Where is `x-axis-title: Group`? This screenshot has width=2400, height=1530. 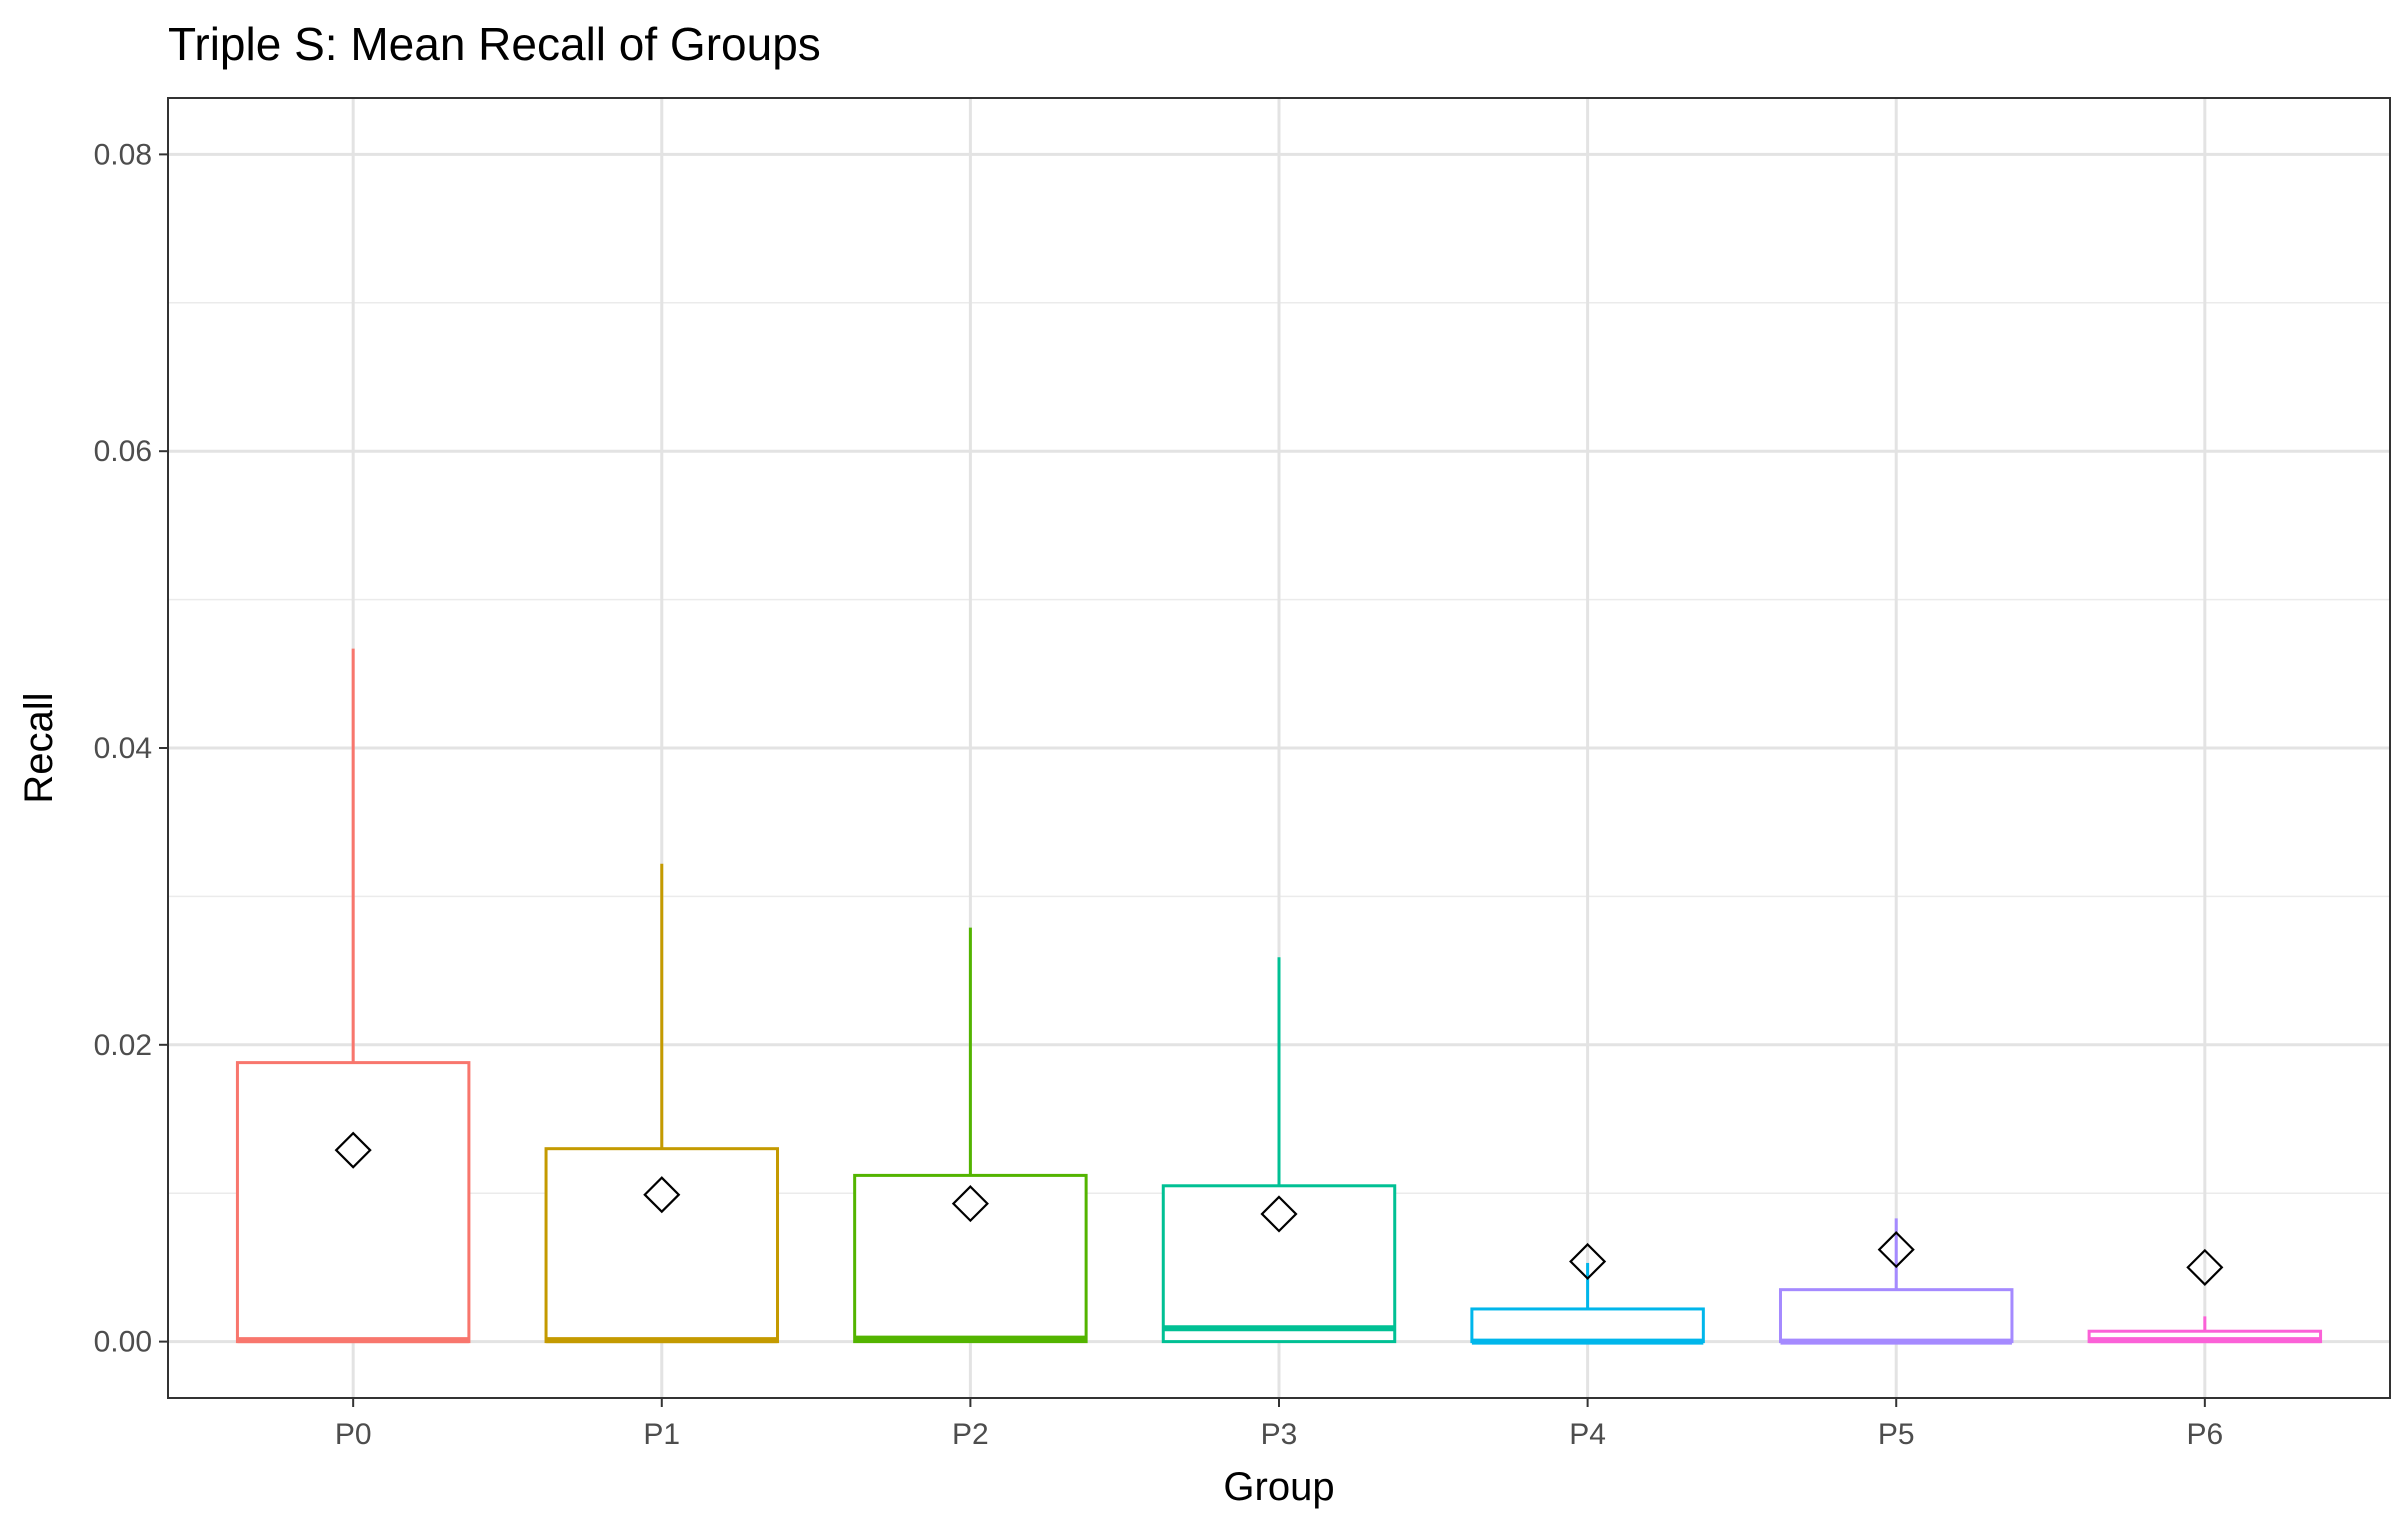
x-axis-title: Group is located at coordinates (1278, 1487).